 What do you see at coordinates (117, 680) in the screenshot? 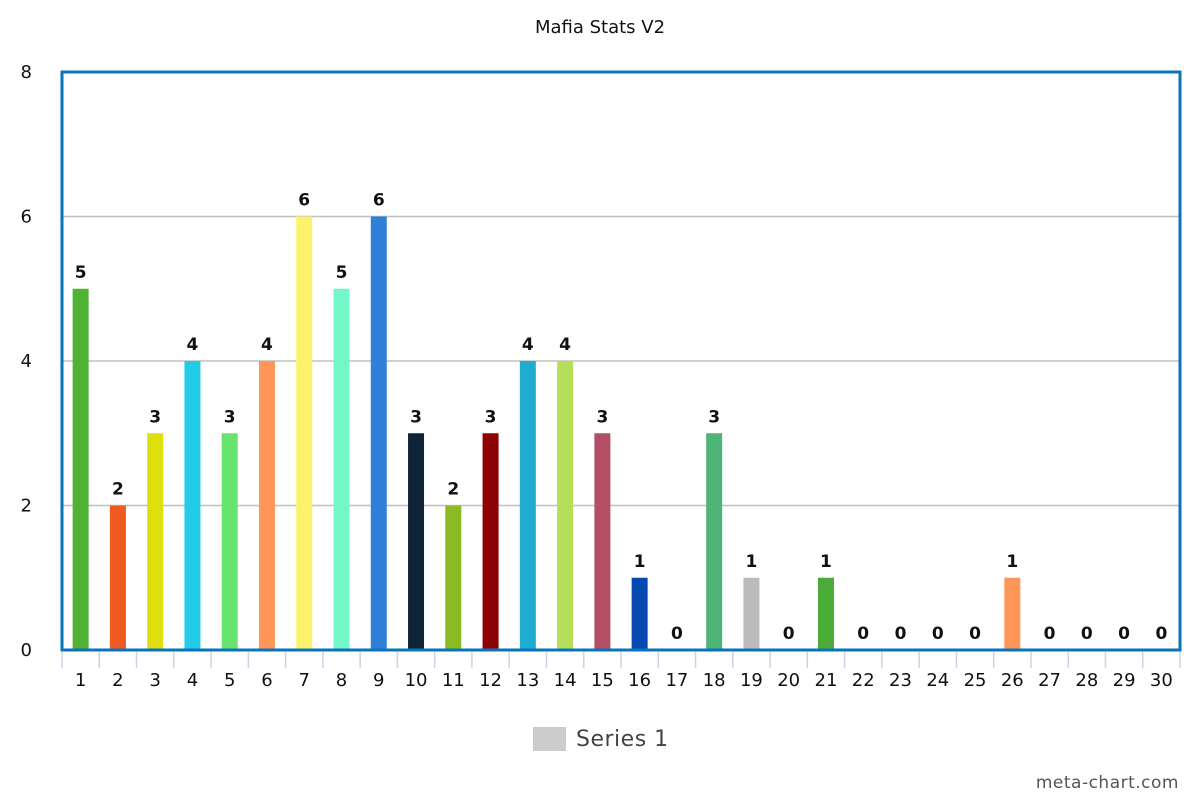
I see `x-tick-label: 2` at bounding box center [117, 680].